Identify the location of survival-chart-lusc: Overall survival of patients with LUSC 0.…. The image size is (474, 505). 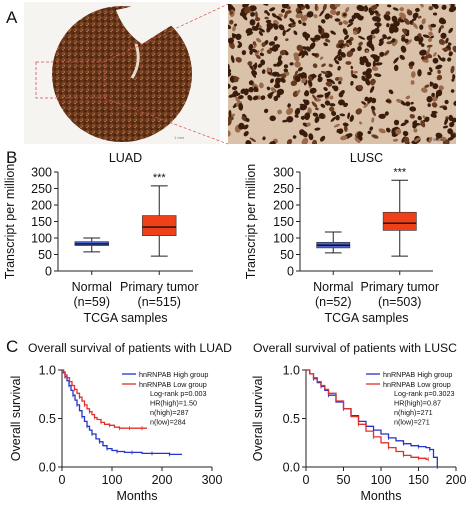
(358, 422).